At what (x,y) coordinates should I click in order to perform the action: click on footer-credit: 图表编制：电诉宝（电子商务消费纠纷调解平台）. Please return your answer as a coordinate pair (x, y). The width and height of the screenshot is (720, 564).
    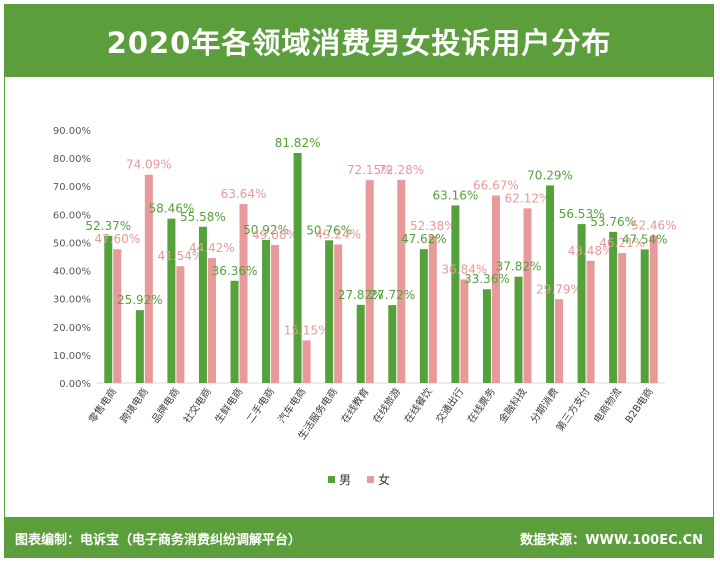
    Looking at the image, I should click on (158, 538).